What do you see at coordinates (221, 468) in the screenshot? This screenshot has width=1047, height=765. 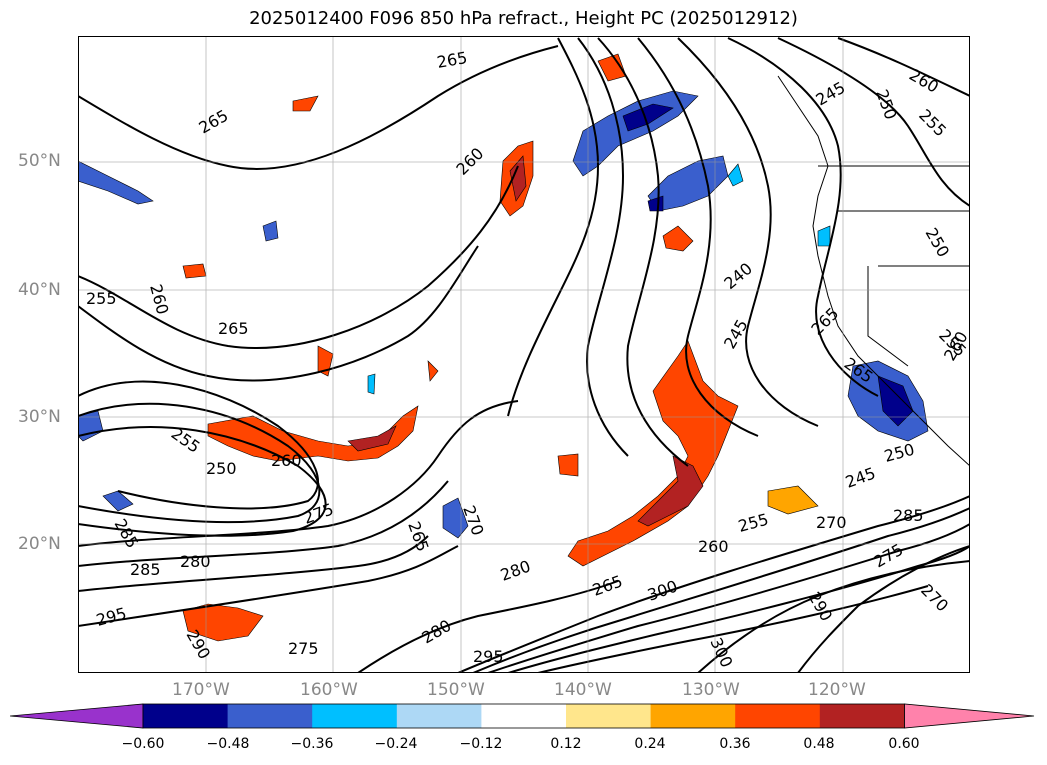 I see `contour-label: 250` at bounding box center [221, 468].